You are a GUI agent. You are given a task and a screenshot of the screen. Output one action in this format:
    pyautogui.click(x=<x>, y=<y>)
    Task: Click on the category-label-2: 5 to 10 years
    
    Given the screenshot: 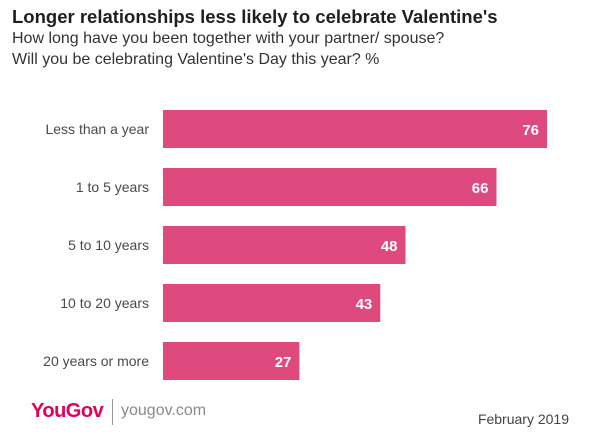 What is the action you would take?
    pyautogui.click(x=108, y=245)
    